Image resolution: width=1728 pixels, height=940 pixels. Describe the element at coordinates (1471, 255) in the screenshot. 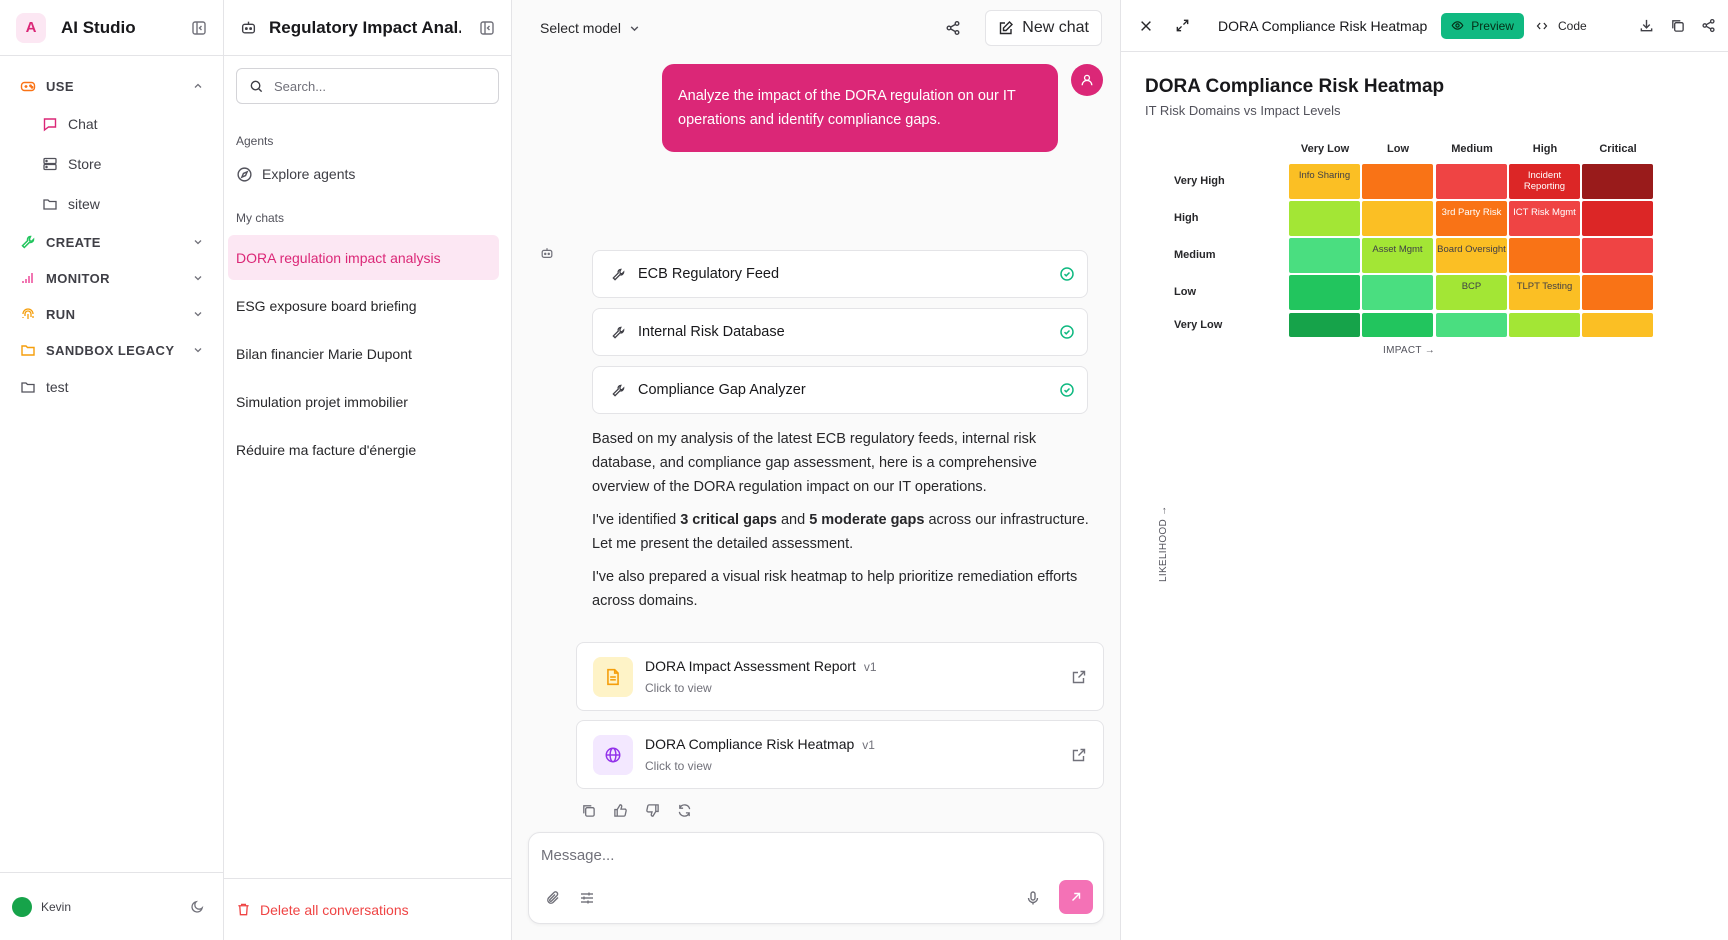

I see `heatmap-cell: Board Oversight` at that location.